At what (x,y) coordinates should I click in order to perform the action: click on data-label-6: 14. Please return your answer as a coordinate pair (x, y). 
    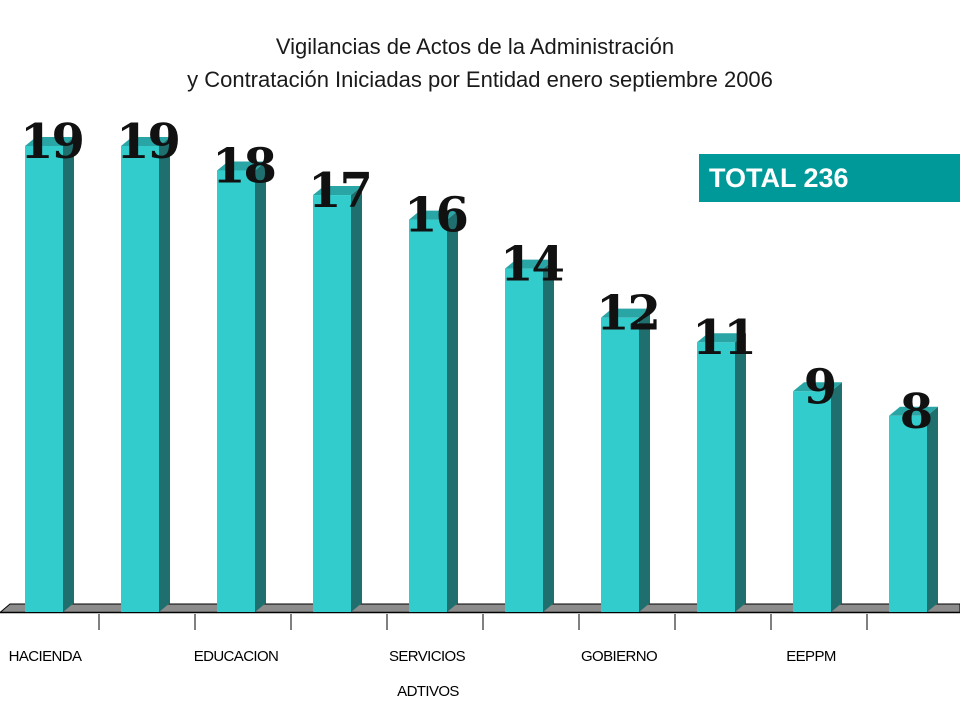
    Looking at the image, I should click on (531, 265).